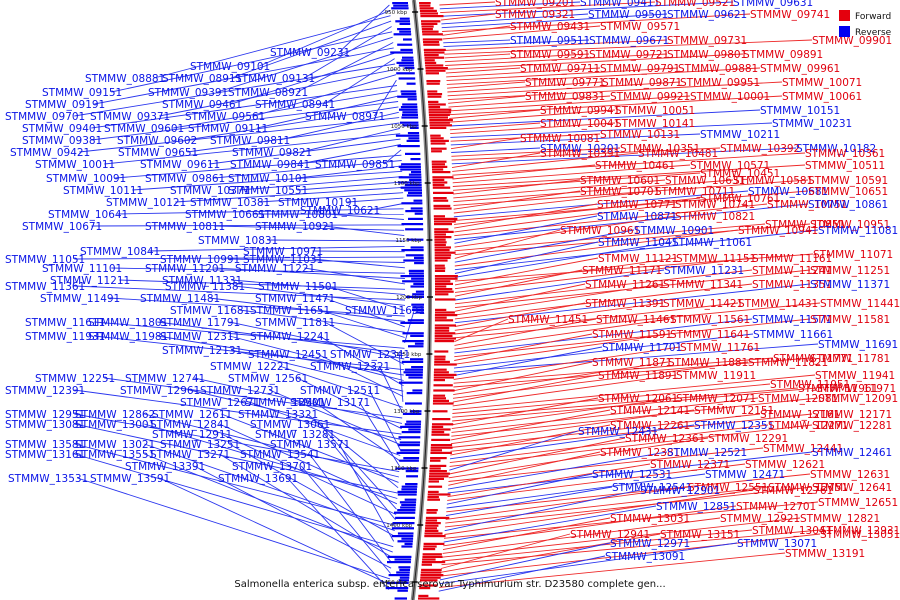  I want to click on gene-label: STMMW_12251, so click(75, 379).